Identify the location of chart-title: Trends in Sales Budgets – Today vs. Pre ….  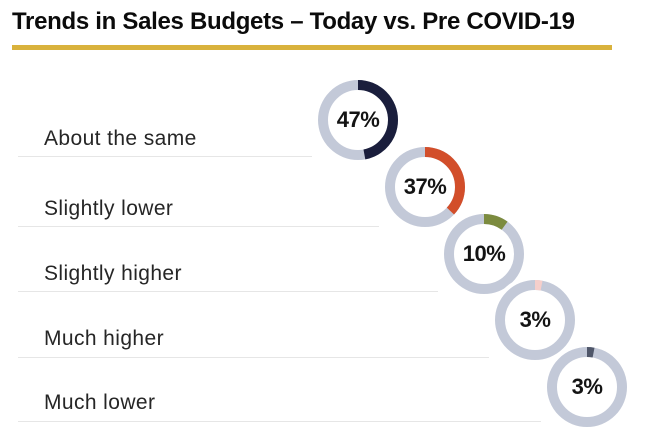
(293, 21).